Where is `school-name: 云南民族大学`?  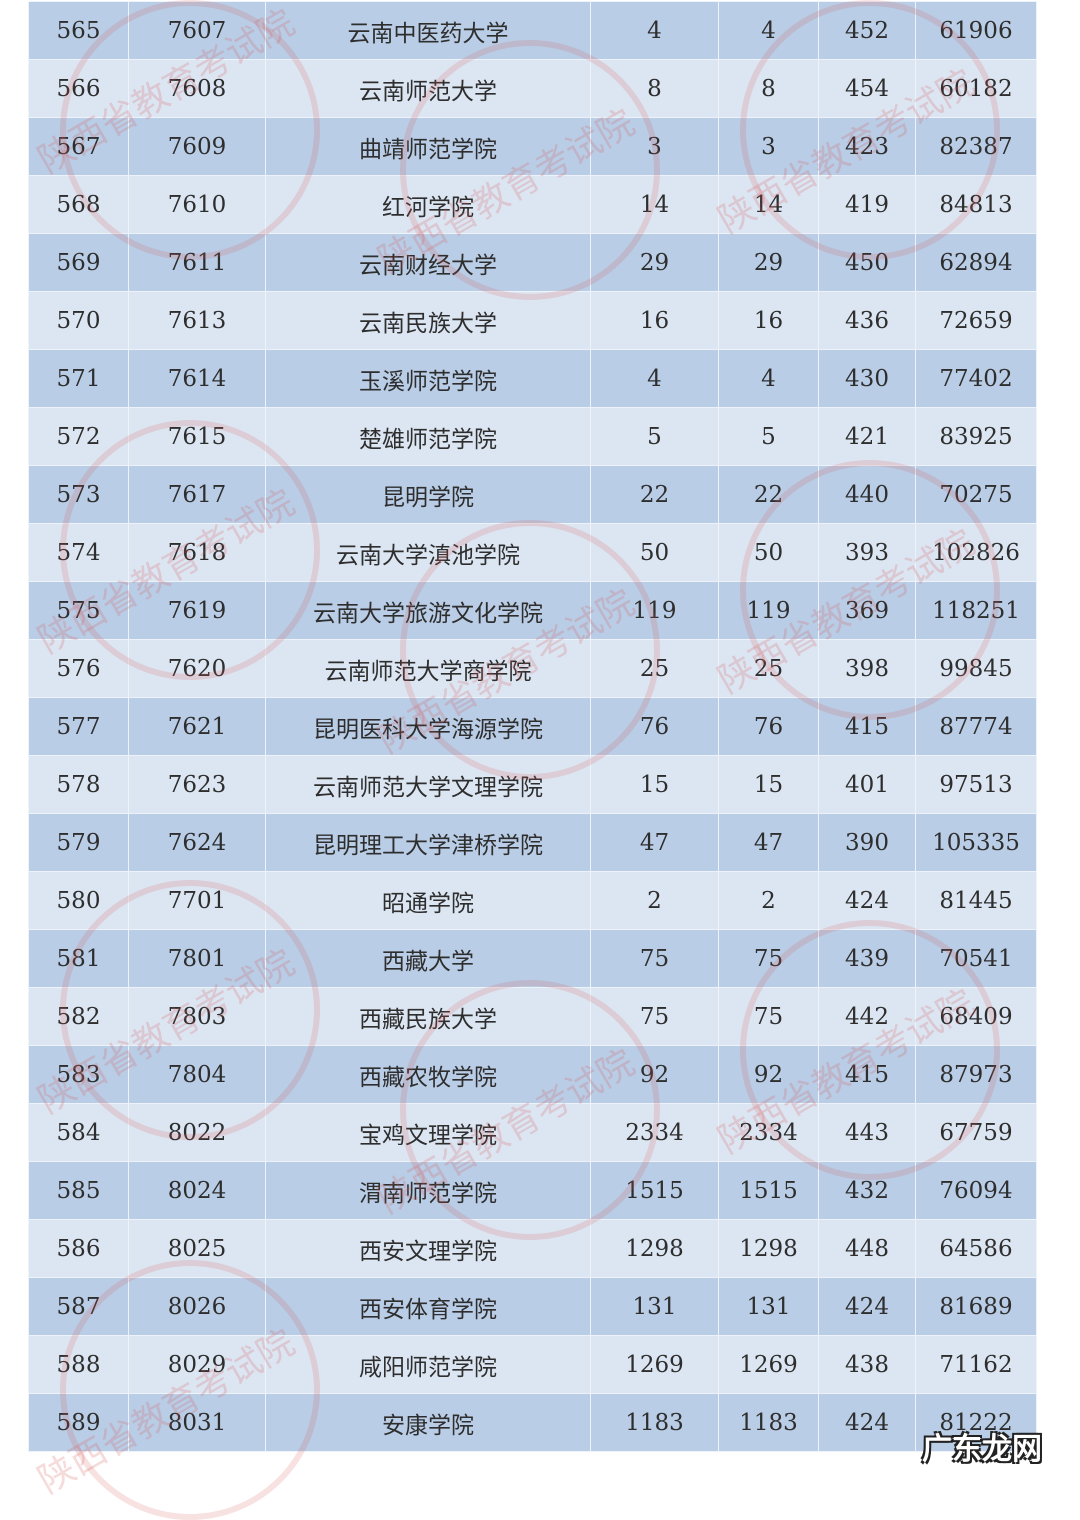
school-name: 云南民族大学 is located at coordinates (428, 320).